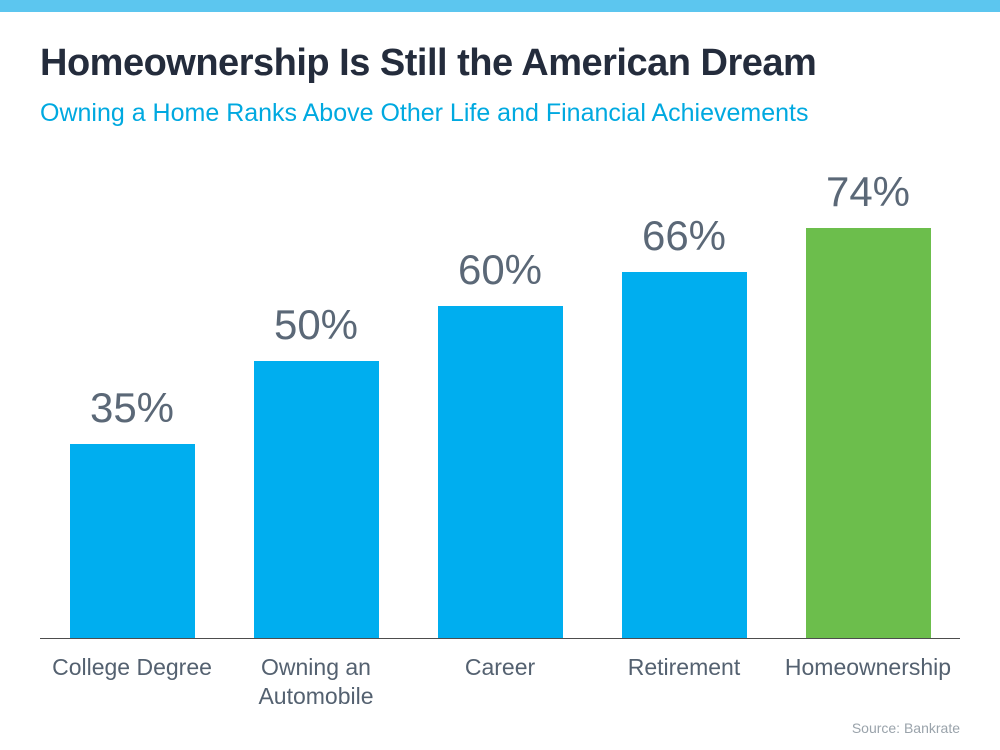 This screenshot has height=750, width=1000. Describe the element at coordinates (132, 407) in the screenshot. I see `bar-value-label: 35%` at that location.